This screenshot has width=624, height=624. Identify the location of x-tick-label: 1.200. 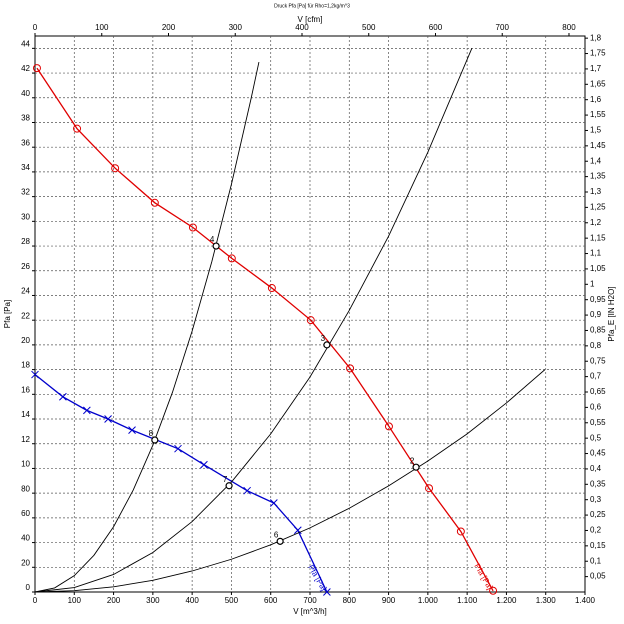
(506, 600).